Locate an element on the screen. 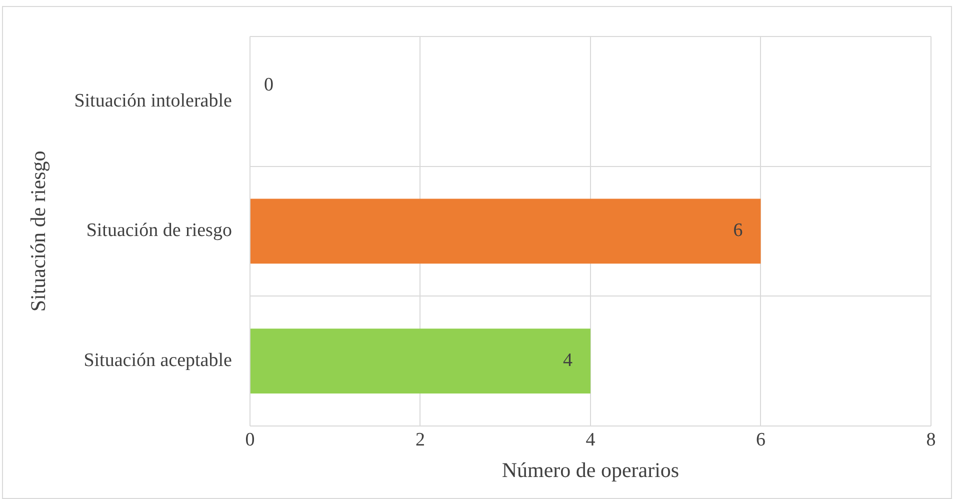 This screenshot has width=954, height=499. x-tick-label: 0 is located at coordinates (250, 439).